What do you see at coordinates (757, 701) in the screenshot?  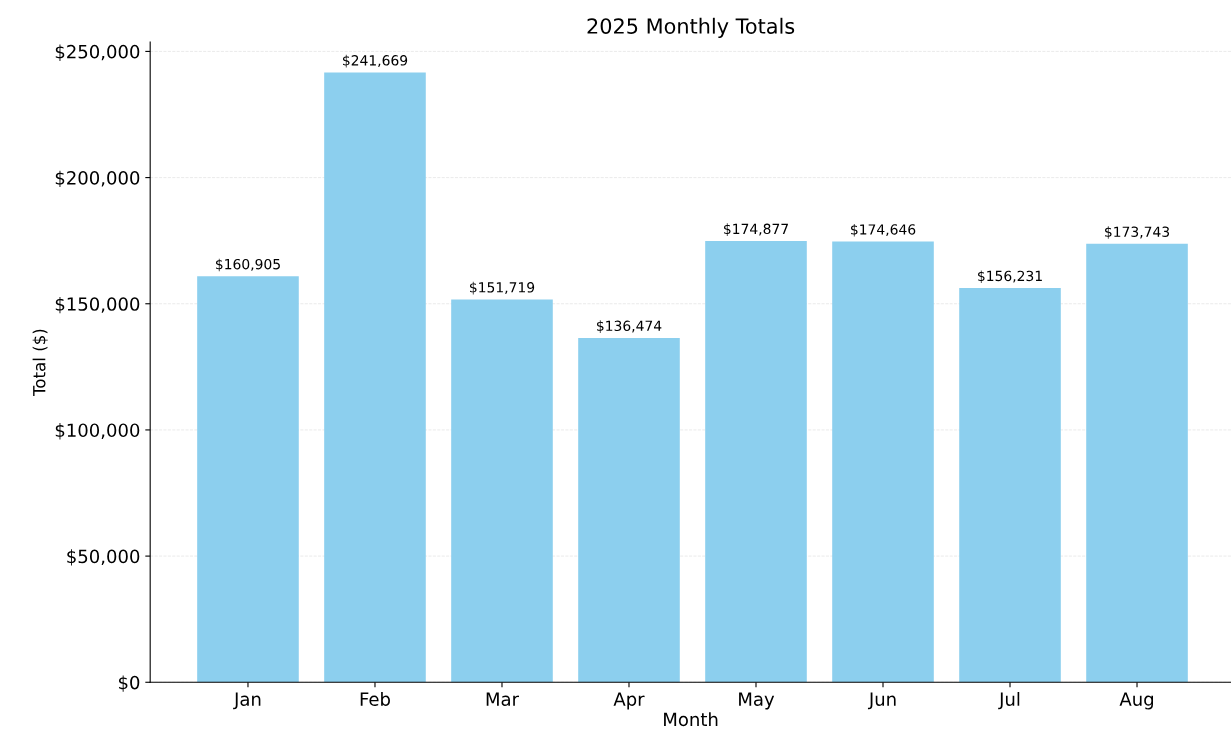 I see `x-tick-label: May` at bounding box center [757, 701].